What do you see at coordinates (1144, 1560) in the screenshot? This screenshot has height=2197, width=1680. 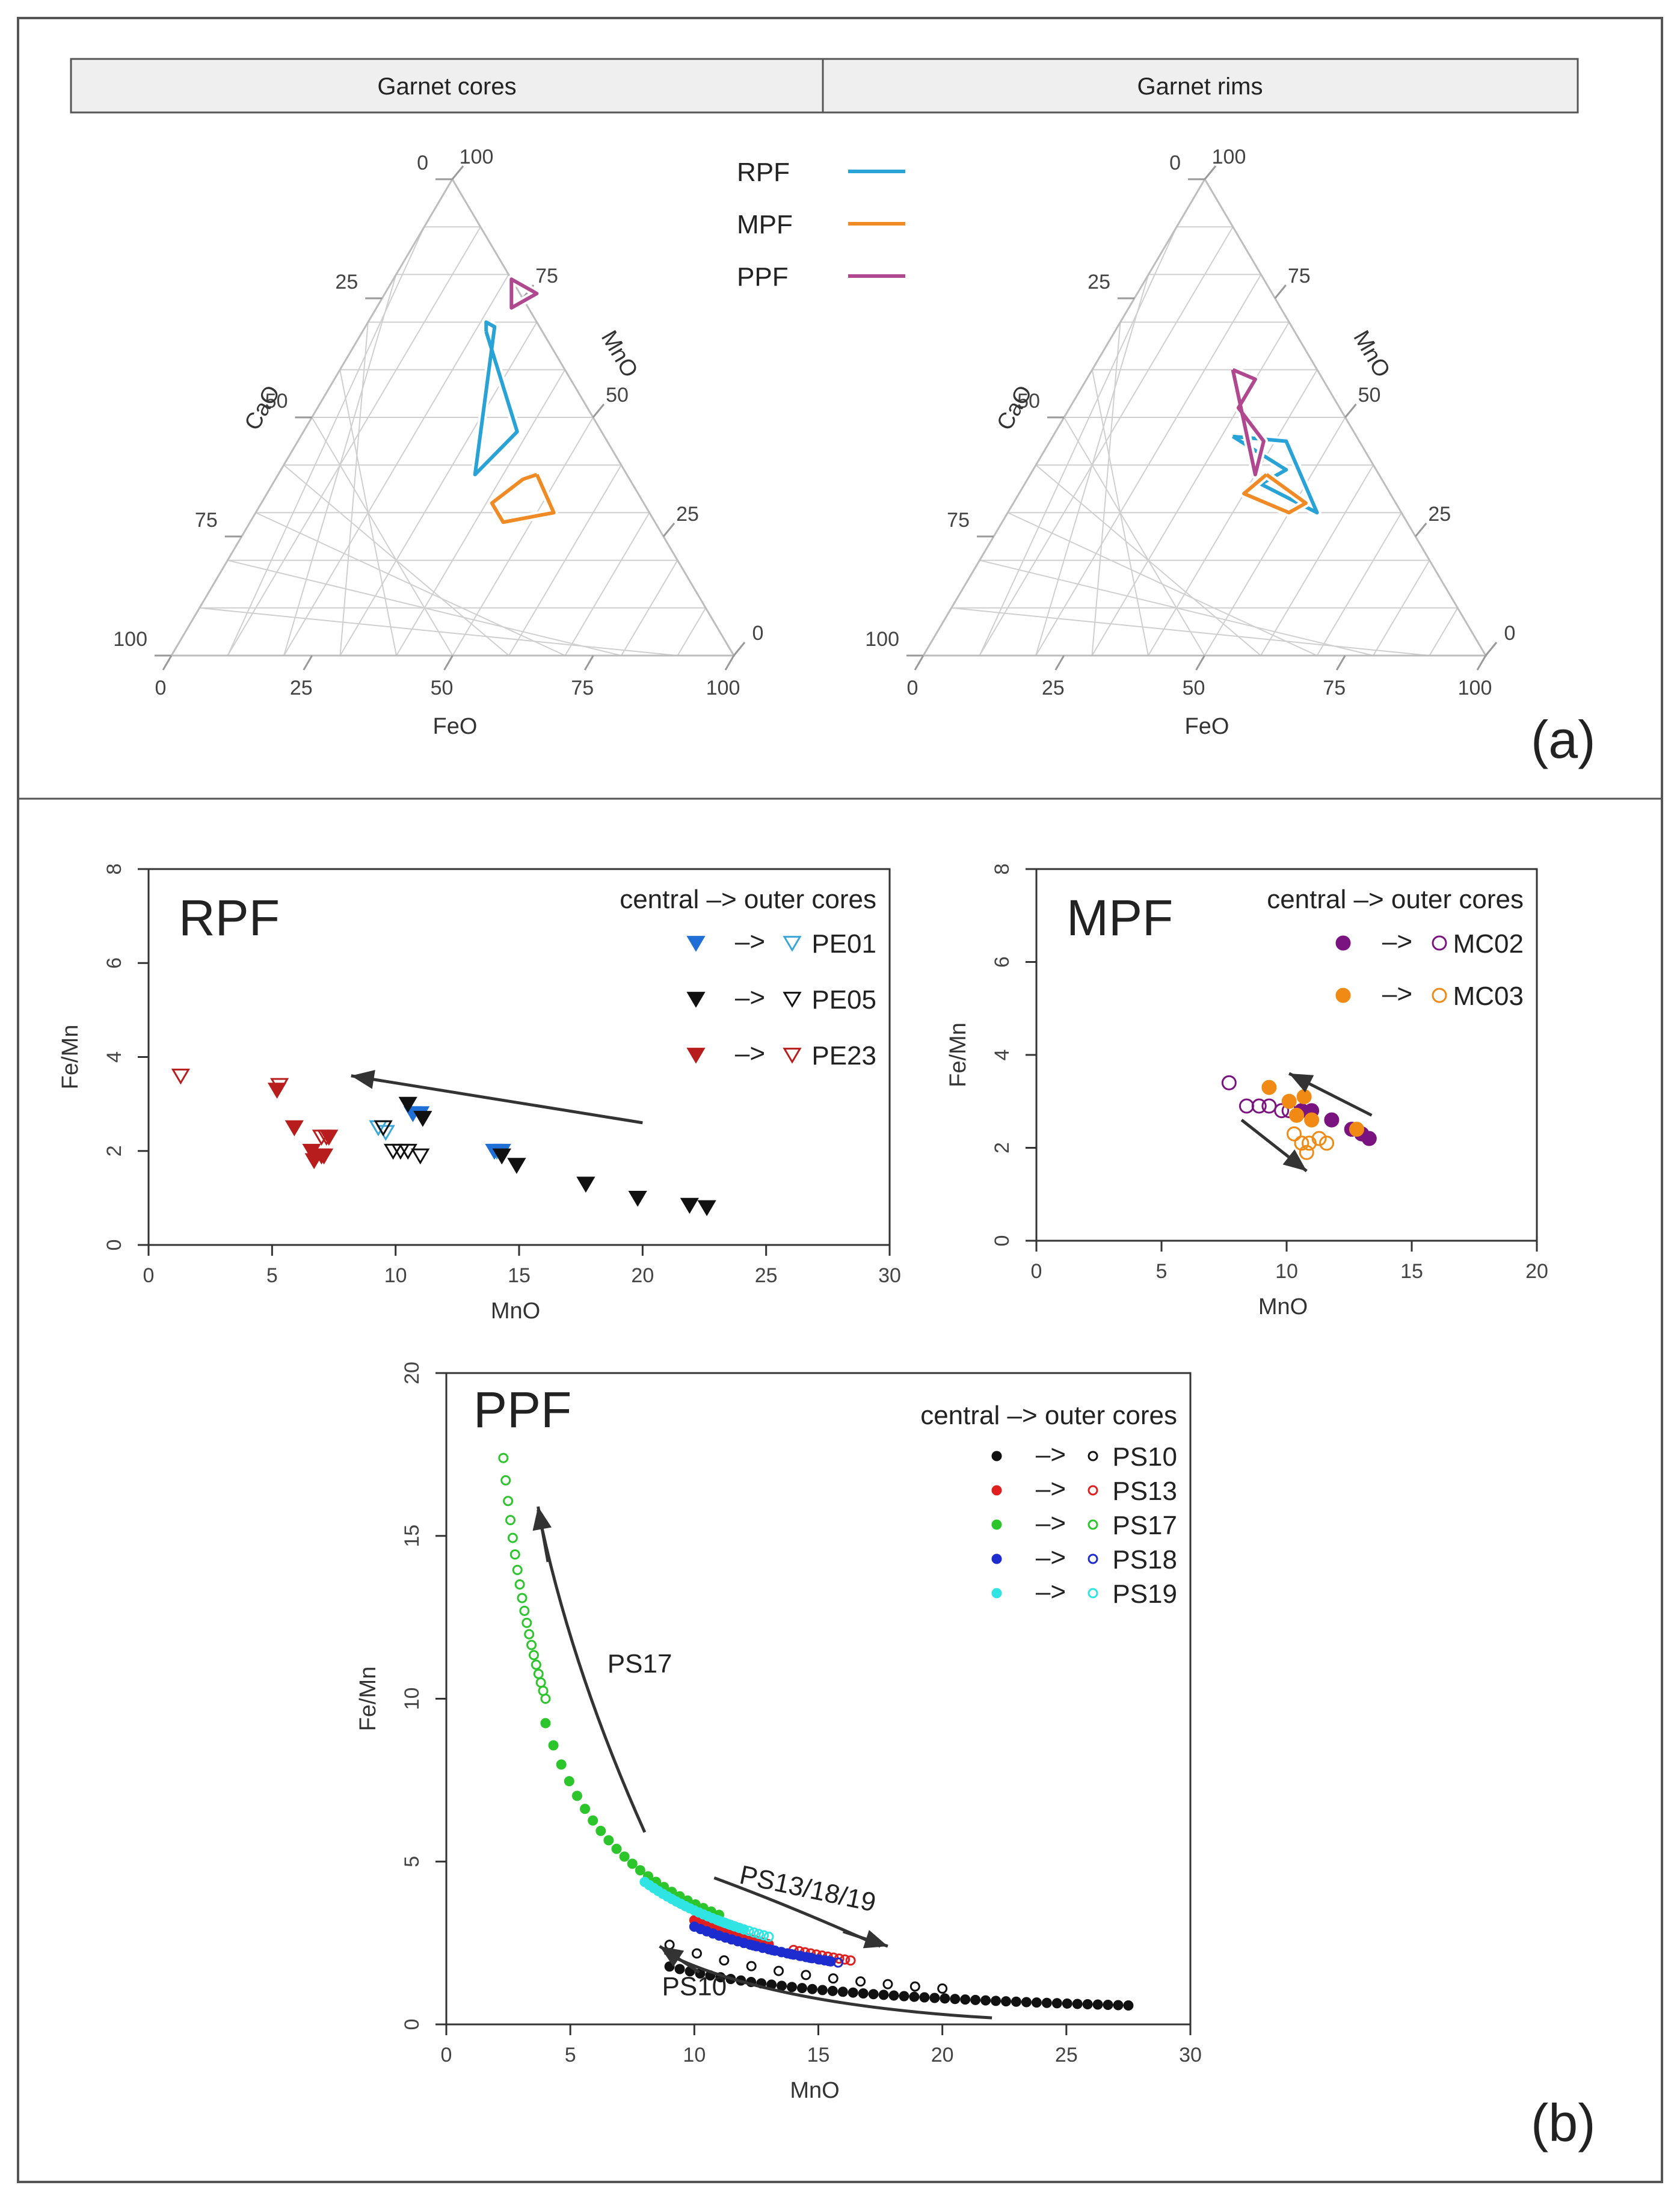 I see `legend-label-ps18: PS18` at bounding box center [1144, 1560].